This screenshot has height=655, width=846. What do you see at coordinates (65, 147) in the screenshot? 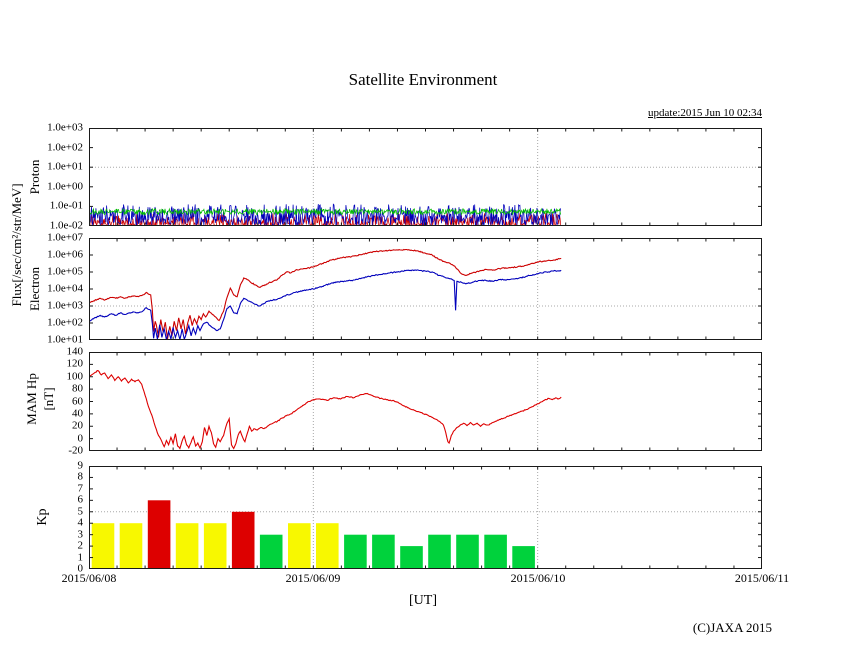
I see `proton-y-tick-label: 1.0e+02` at bounding box center [65, 147].